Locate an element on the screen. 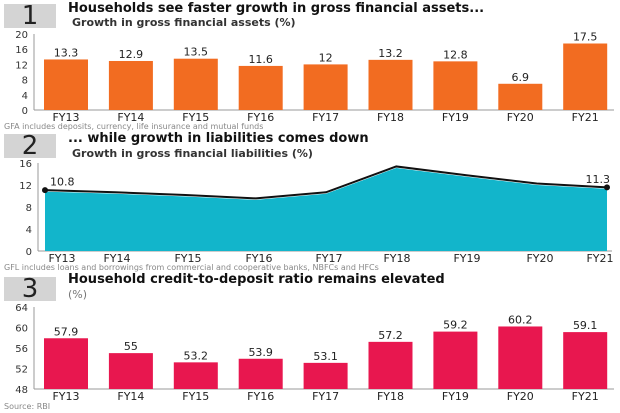 The height and width of the screenshot is (413, 620). data-label: 59.2 is located at coordinates (455, 325).